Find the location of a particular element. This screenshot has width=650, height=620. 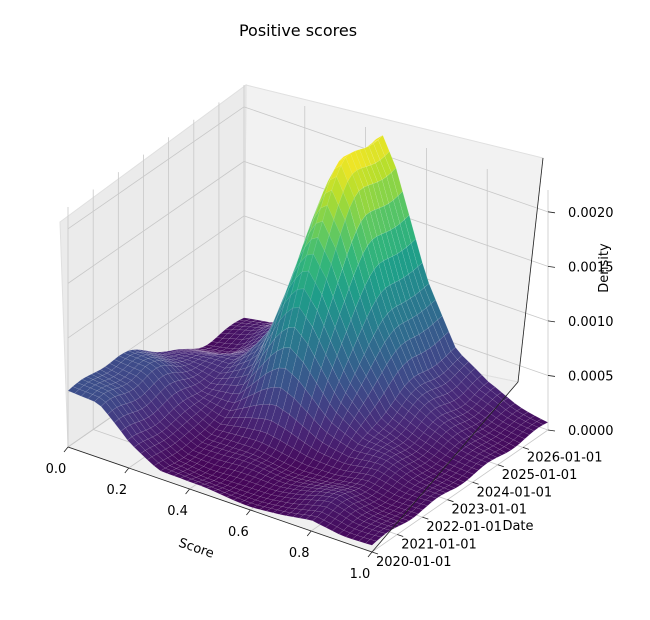

x-tick-label: 1.0 is located at coordinates (360, 574).